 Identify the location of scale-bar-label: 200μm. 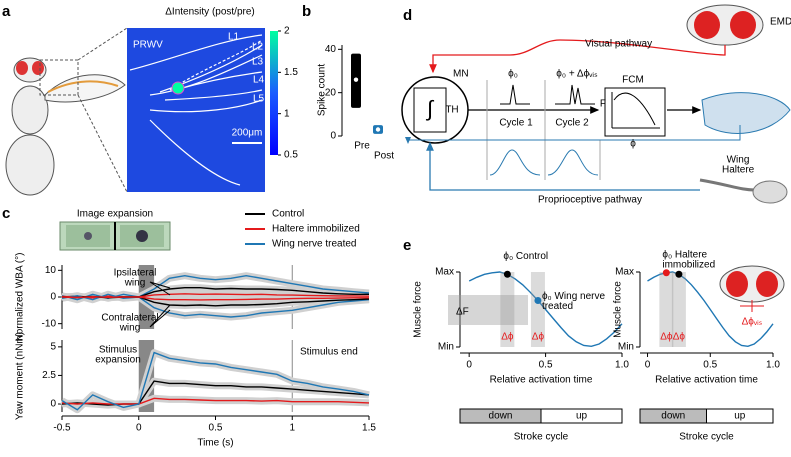
(247, 133).